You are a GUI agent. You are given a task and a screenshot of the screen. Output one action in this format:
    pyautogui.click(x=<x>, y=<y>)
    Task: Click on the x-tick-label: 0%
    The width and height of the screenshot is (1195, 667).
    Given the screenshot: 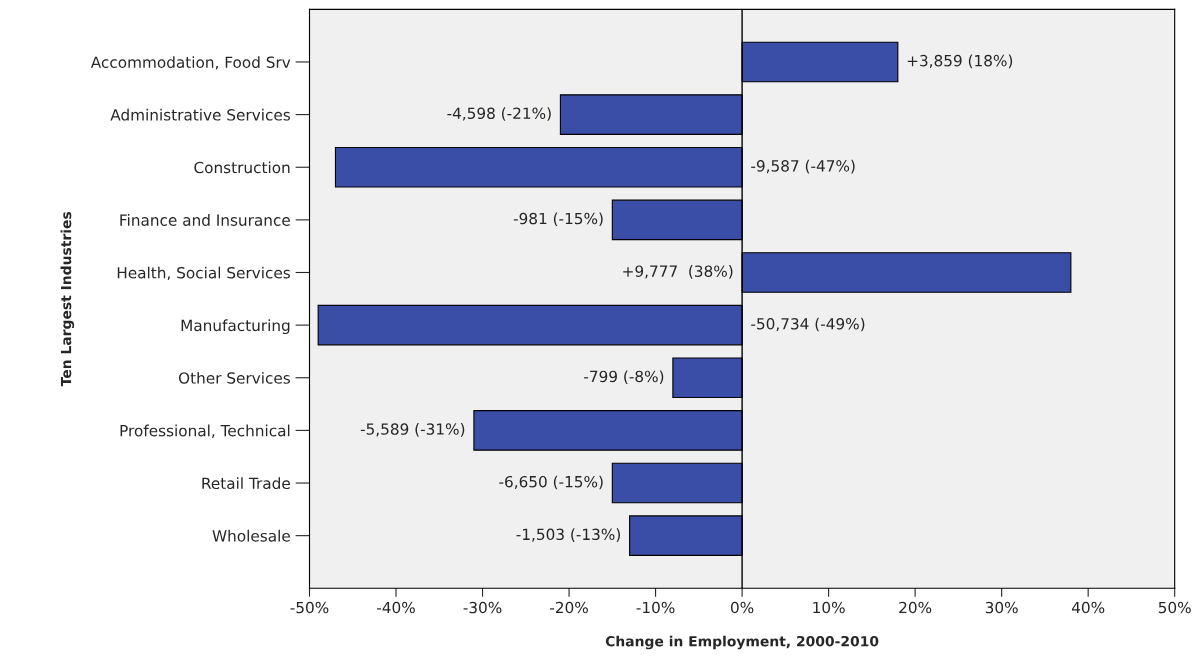 What is the action you would take?
    pyautogui.click(x=742, y=607)
    